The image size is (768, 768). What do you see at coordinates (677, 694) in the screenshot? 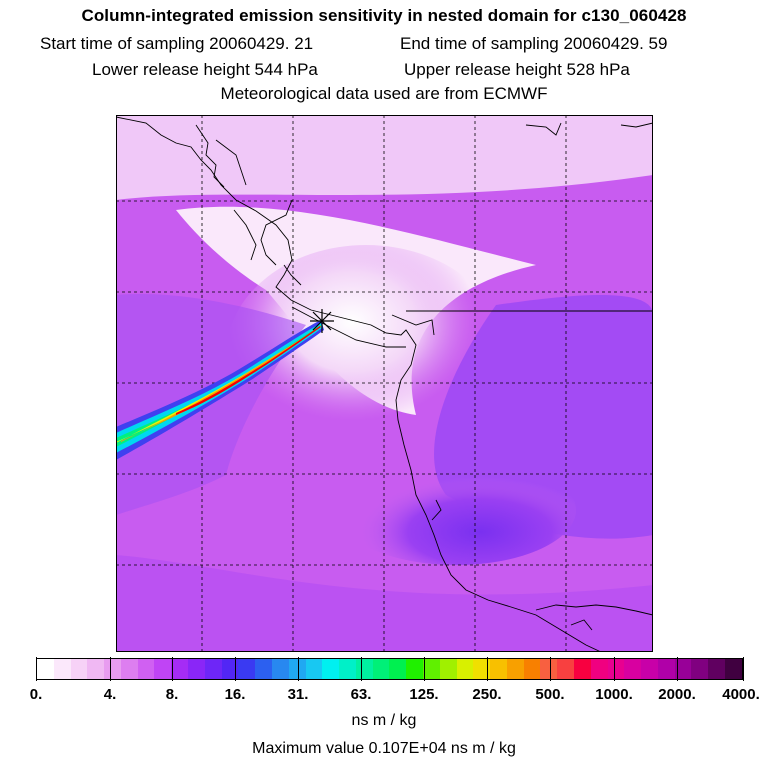
I see `colorbar-tick-label: 2000.` at bounding box center [677, 694].